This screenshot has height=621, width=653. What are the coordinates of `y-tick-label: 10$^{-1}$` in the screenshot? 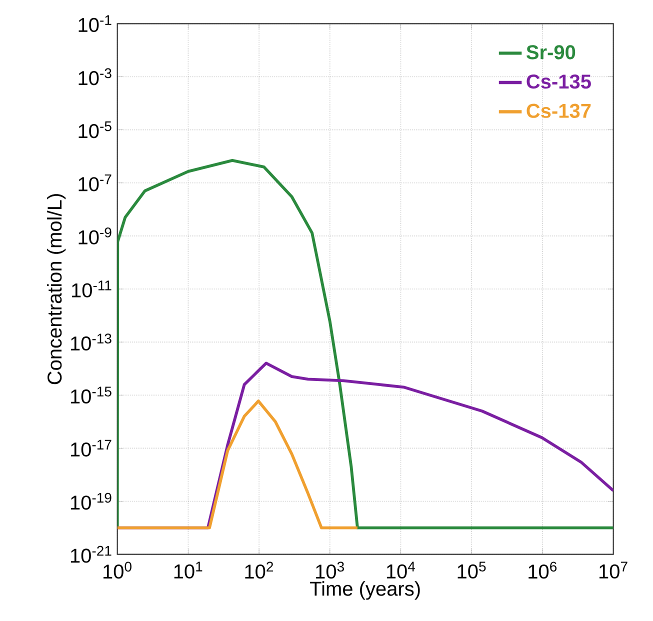 It's located at (95, 23).